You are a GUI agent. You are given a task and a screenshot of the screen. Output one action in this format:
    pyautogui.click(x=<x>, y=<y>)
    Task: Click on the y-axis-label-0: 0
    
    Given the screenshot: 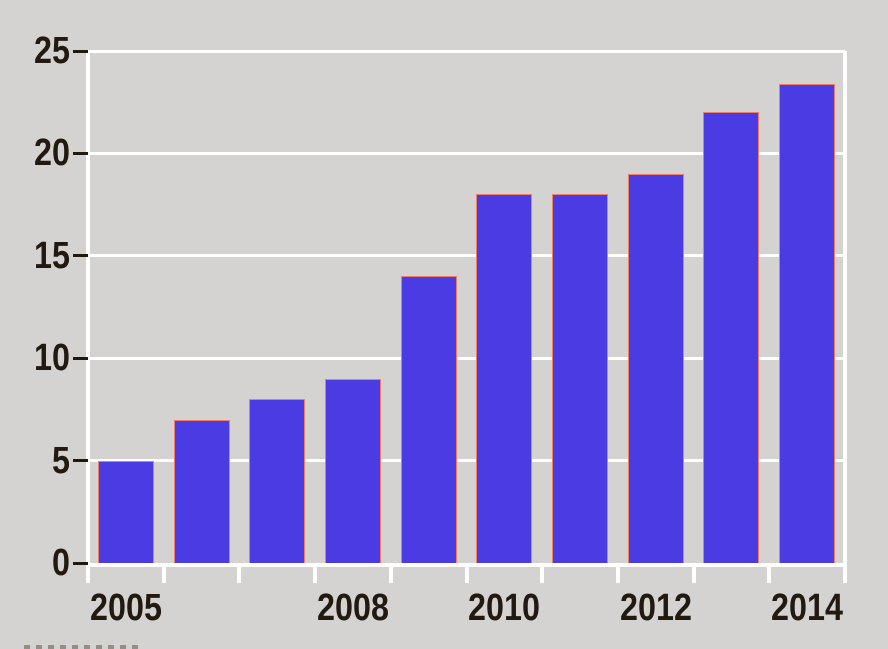 What is the action you would take?
    pyautogui.click(x=61, y=563)
    